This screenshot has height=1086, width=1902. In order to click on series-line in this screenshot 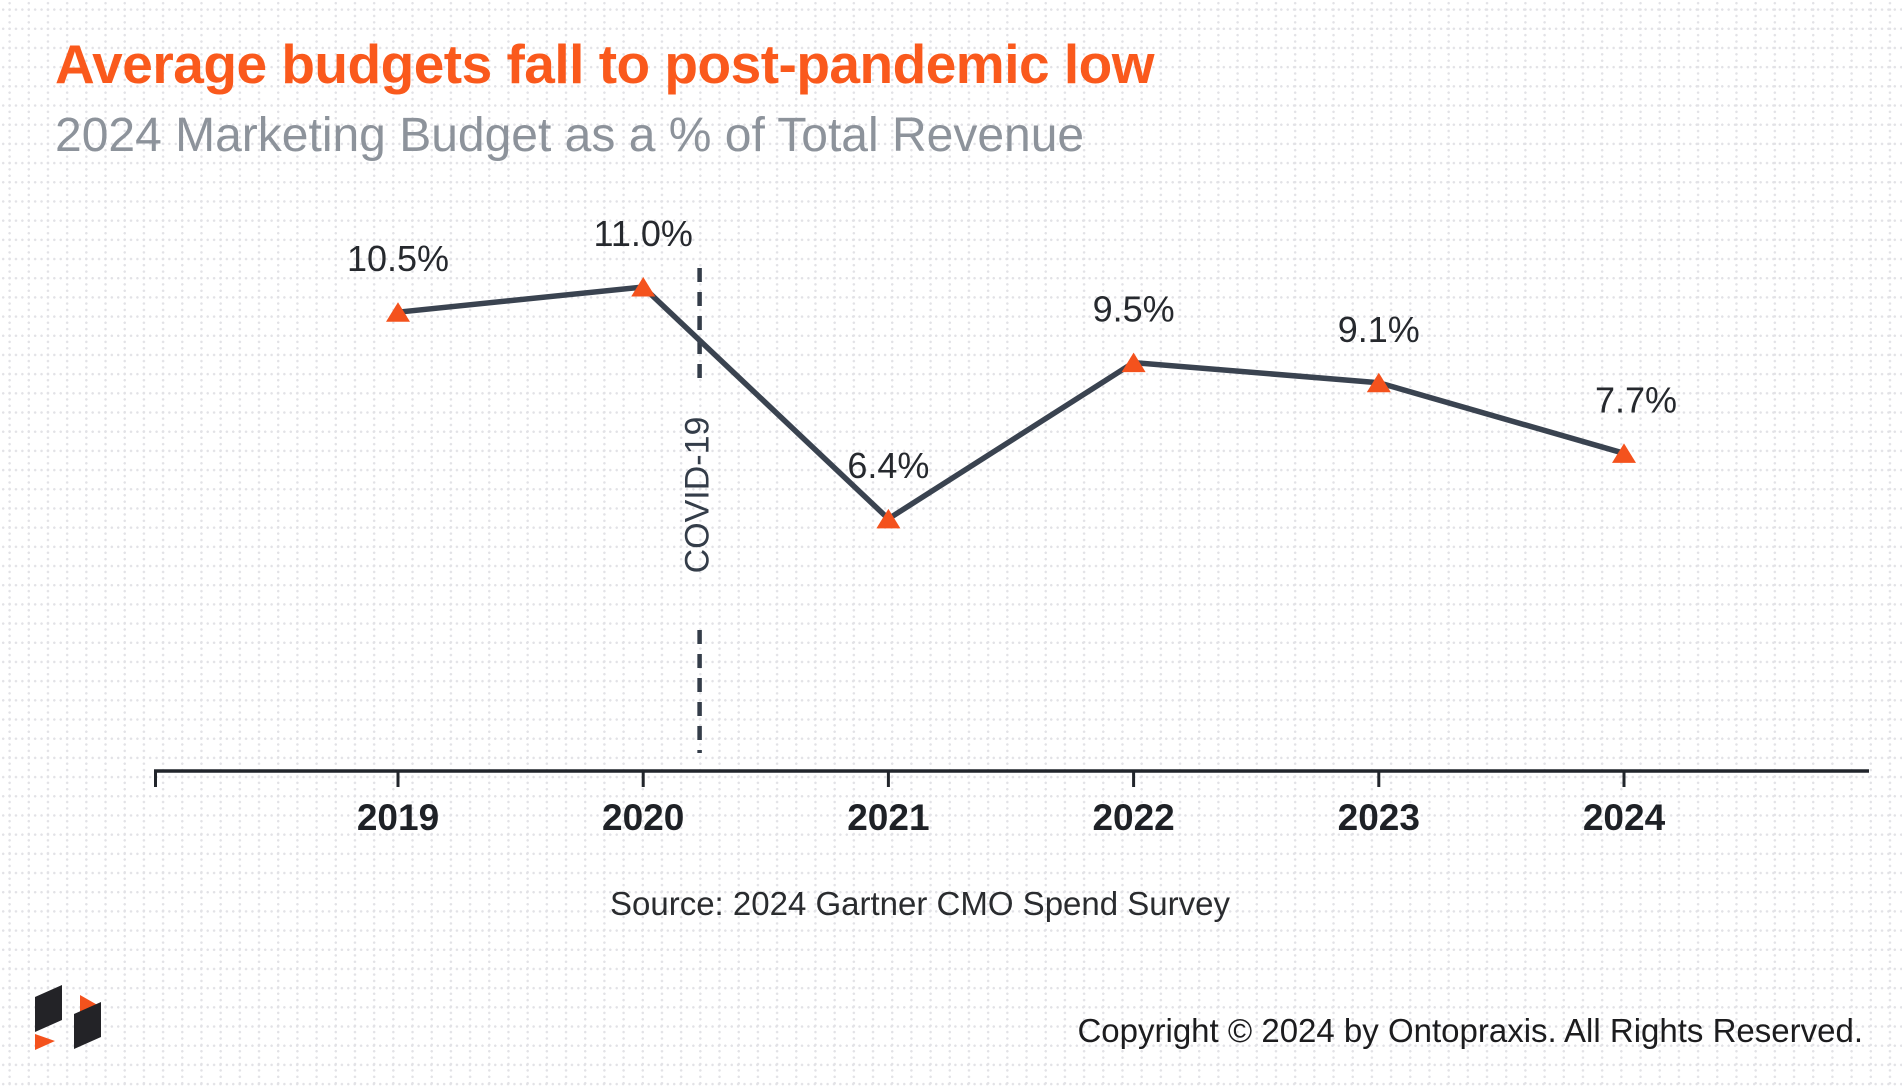, I will do `click(1011, 403)`.